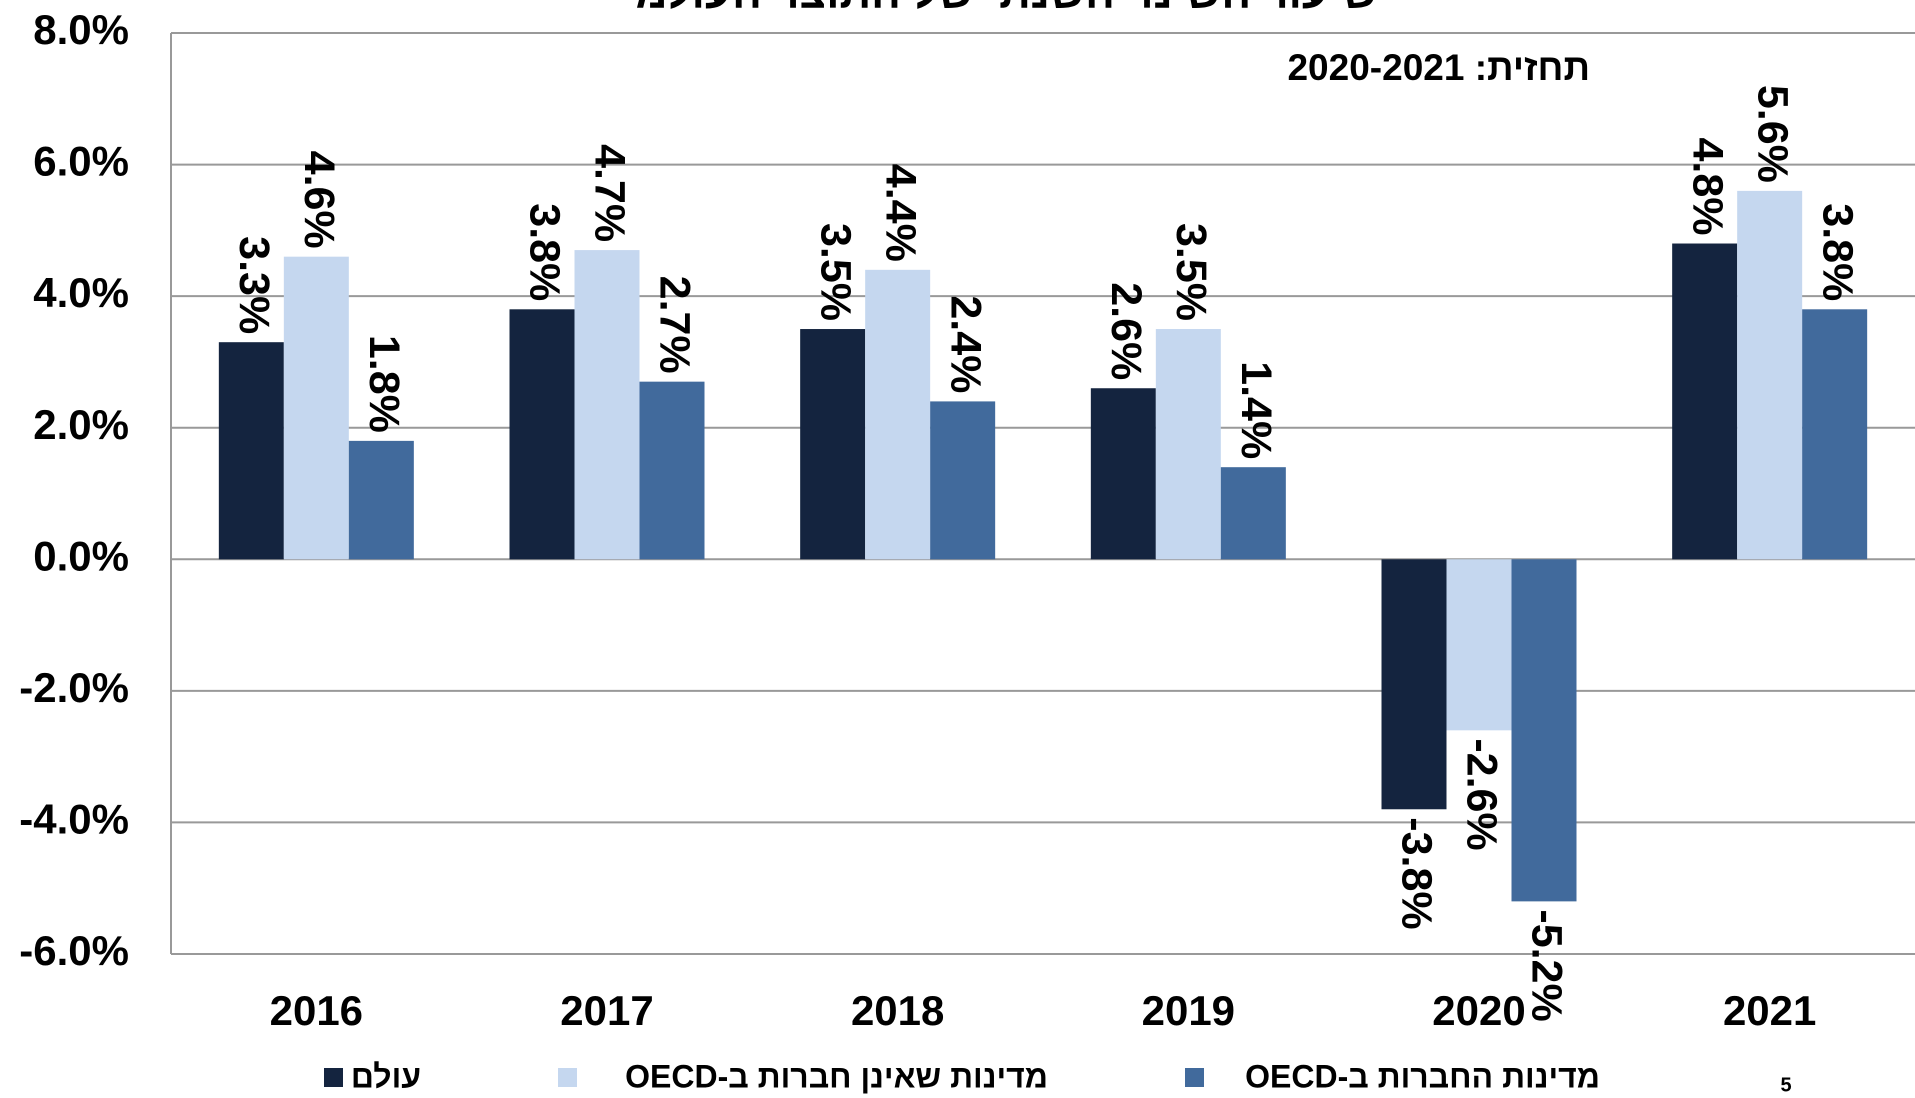 This screenshot has height=1098, width=1915. Describe the element at coordinates (1126, 331) in the screenshot. I see `data-label: 2.6%` at that location.